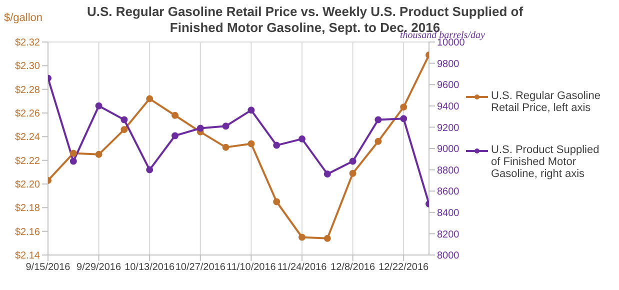 Image resolution: width=619 pixels, height=290 pixels. I want to click on x-tick-label: 11/24/2016, so click(302, 268).